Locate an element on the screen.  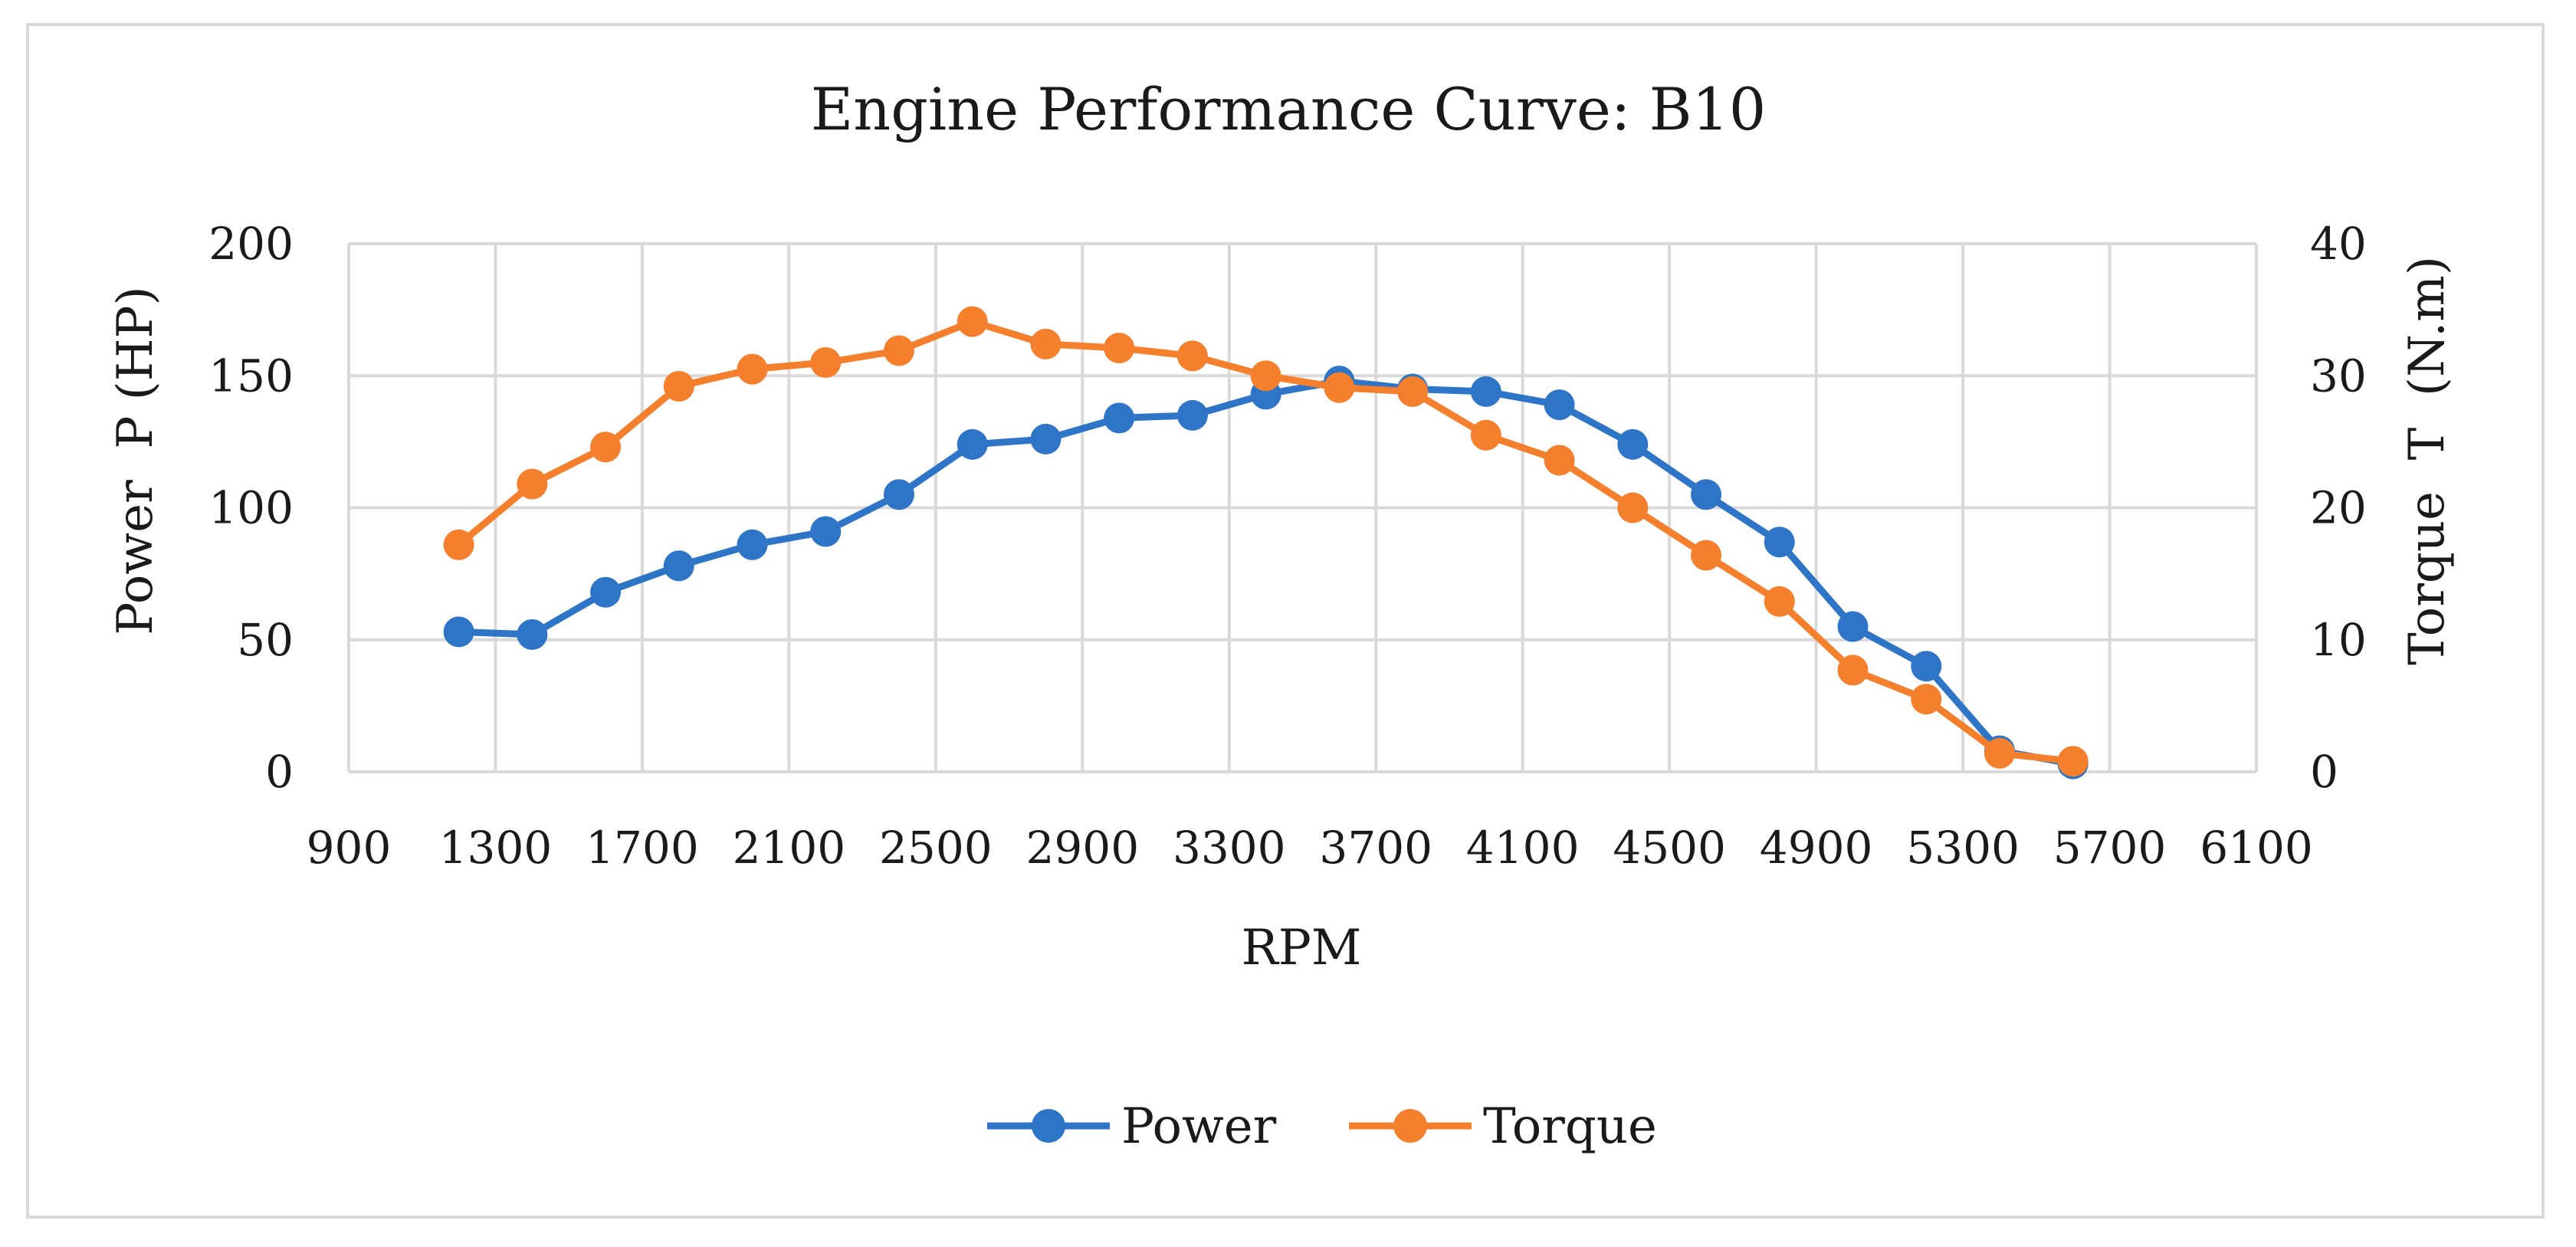
x-tick-label: 4500 is located at coordinates (1669, 848).